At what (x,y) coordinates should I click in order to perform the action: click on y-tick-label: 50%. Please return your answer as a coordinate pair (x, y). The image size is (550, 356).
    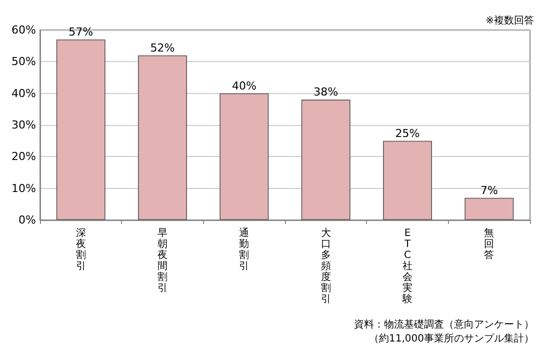
    Looking at the image, I should click on (24, 61).